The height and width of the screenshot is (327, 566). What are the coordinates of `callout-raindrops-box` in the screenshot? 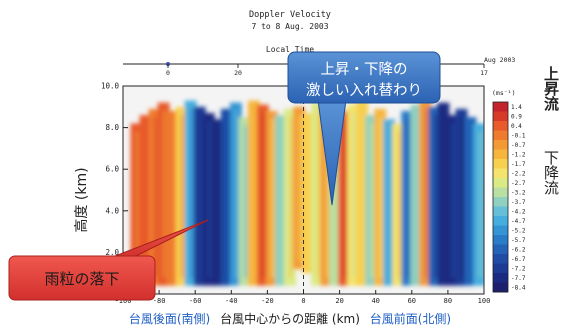 It's located at (82, 278).